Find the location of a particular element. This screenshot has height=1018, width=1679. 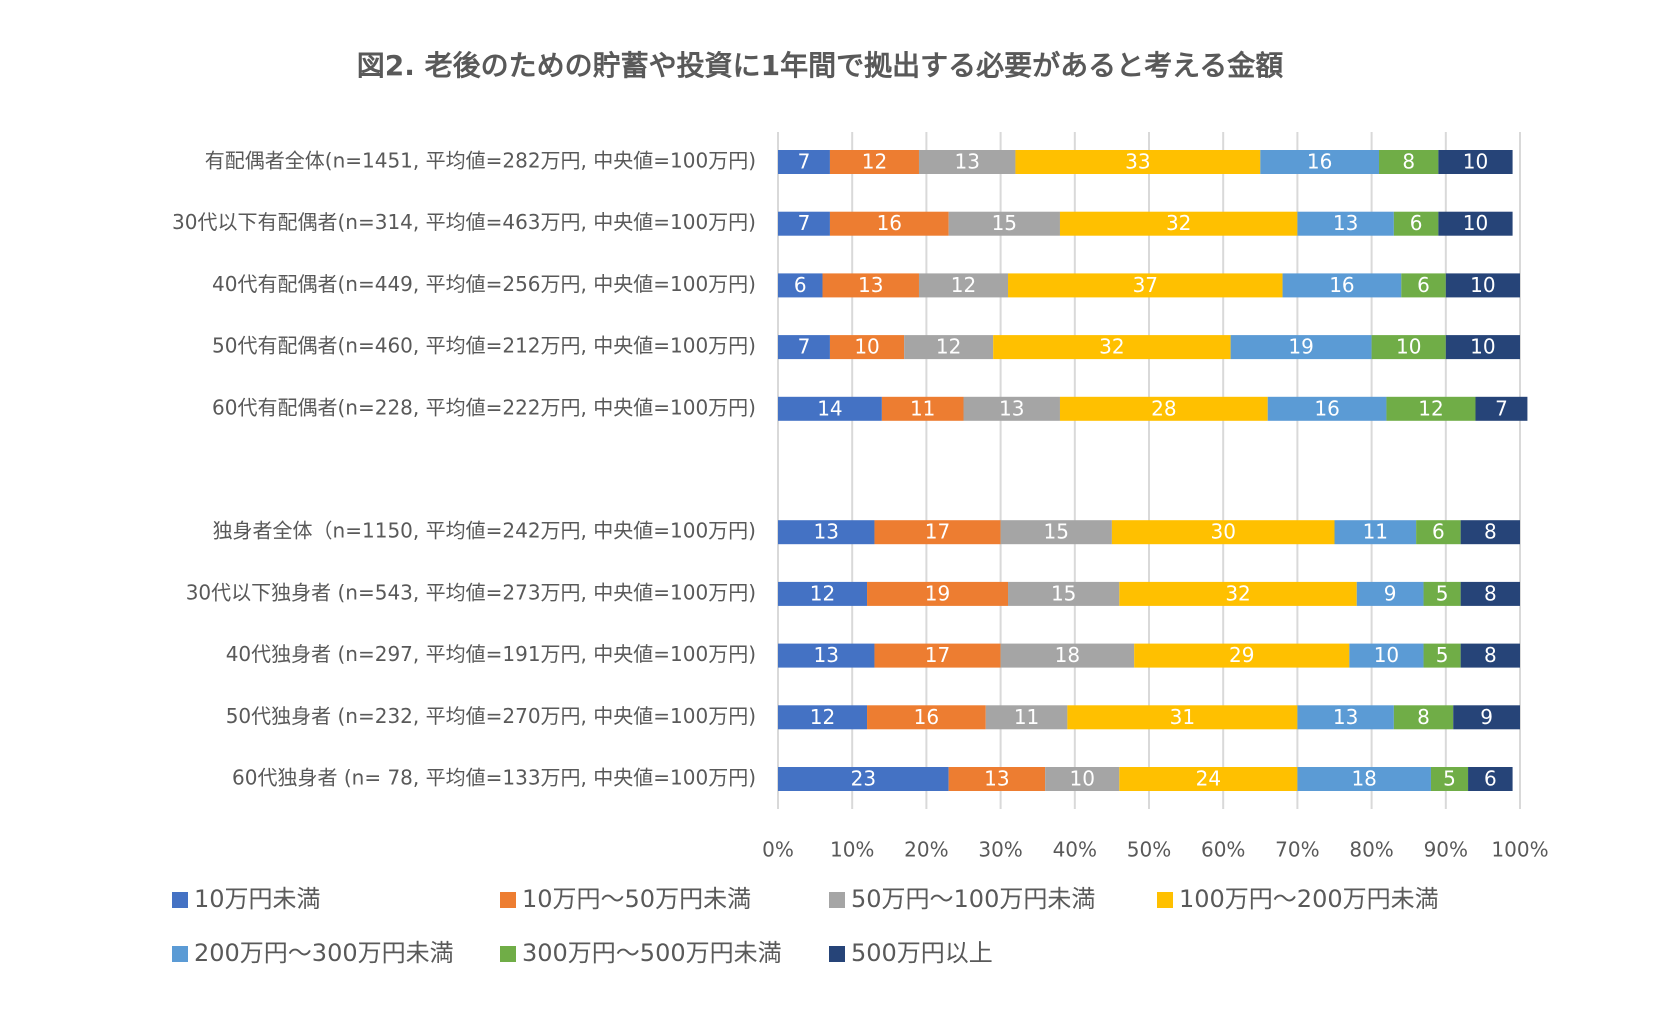

value-label: 23 is located at coordinates (863, 779).